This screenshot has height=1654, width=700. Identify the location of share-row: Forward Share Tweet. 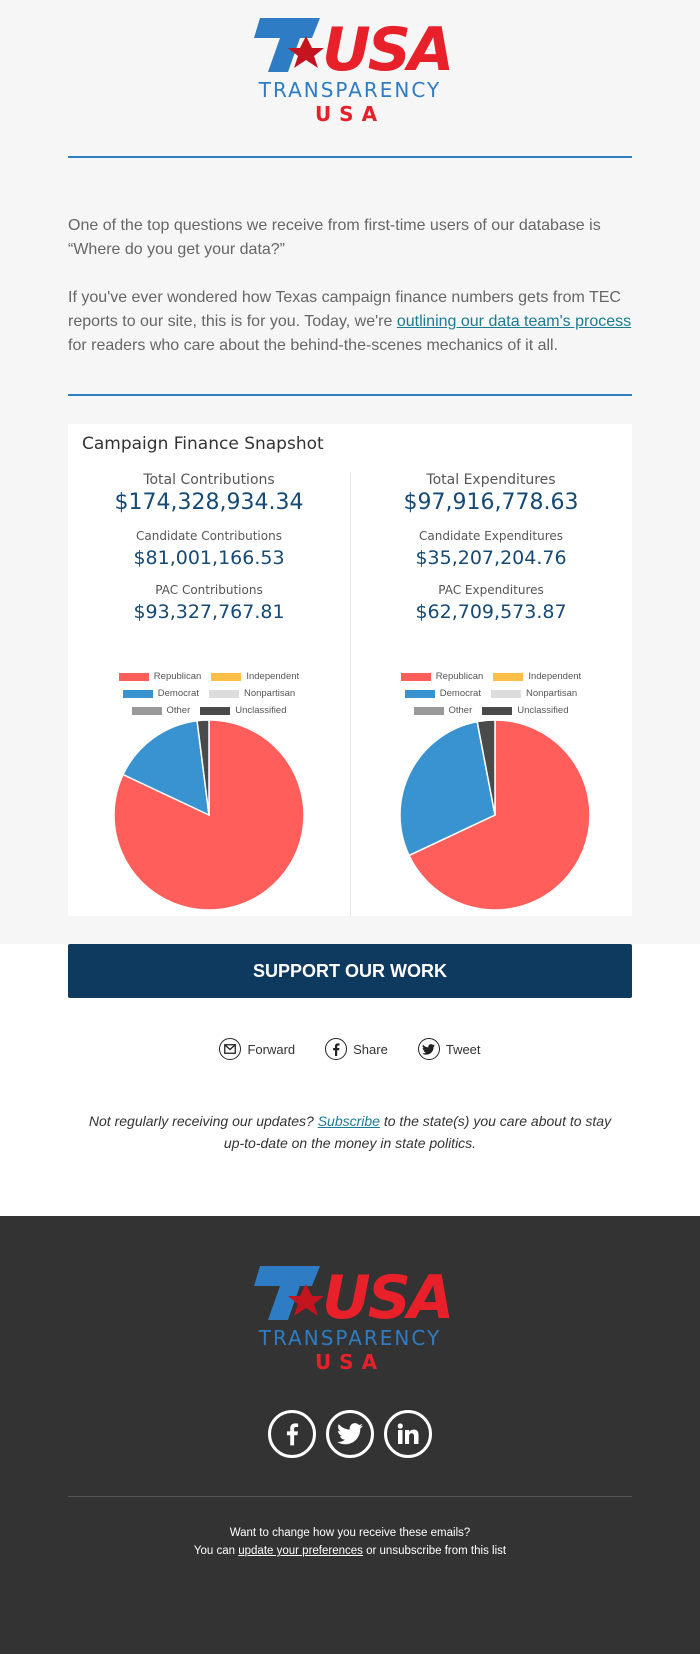
(350, 1049).